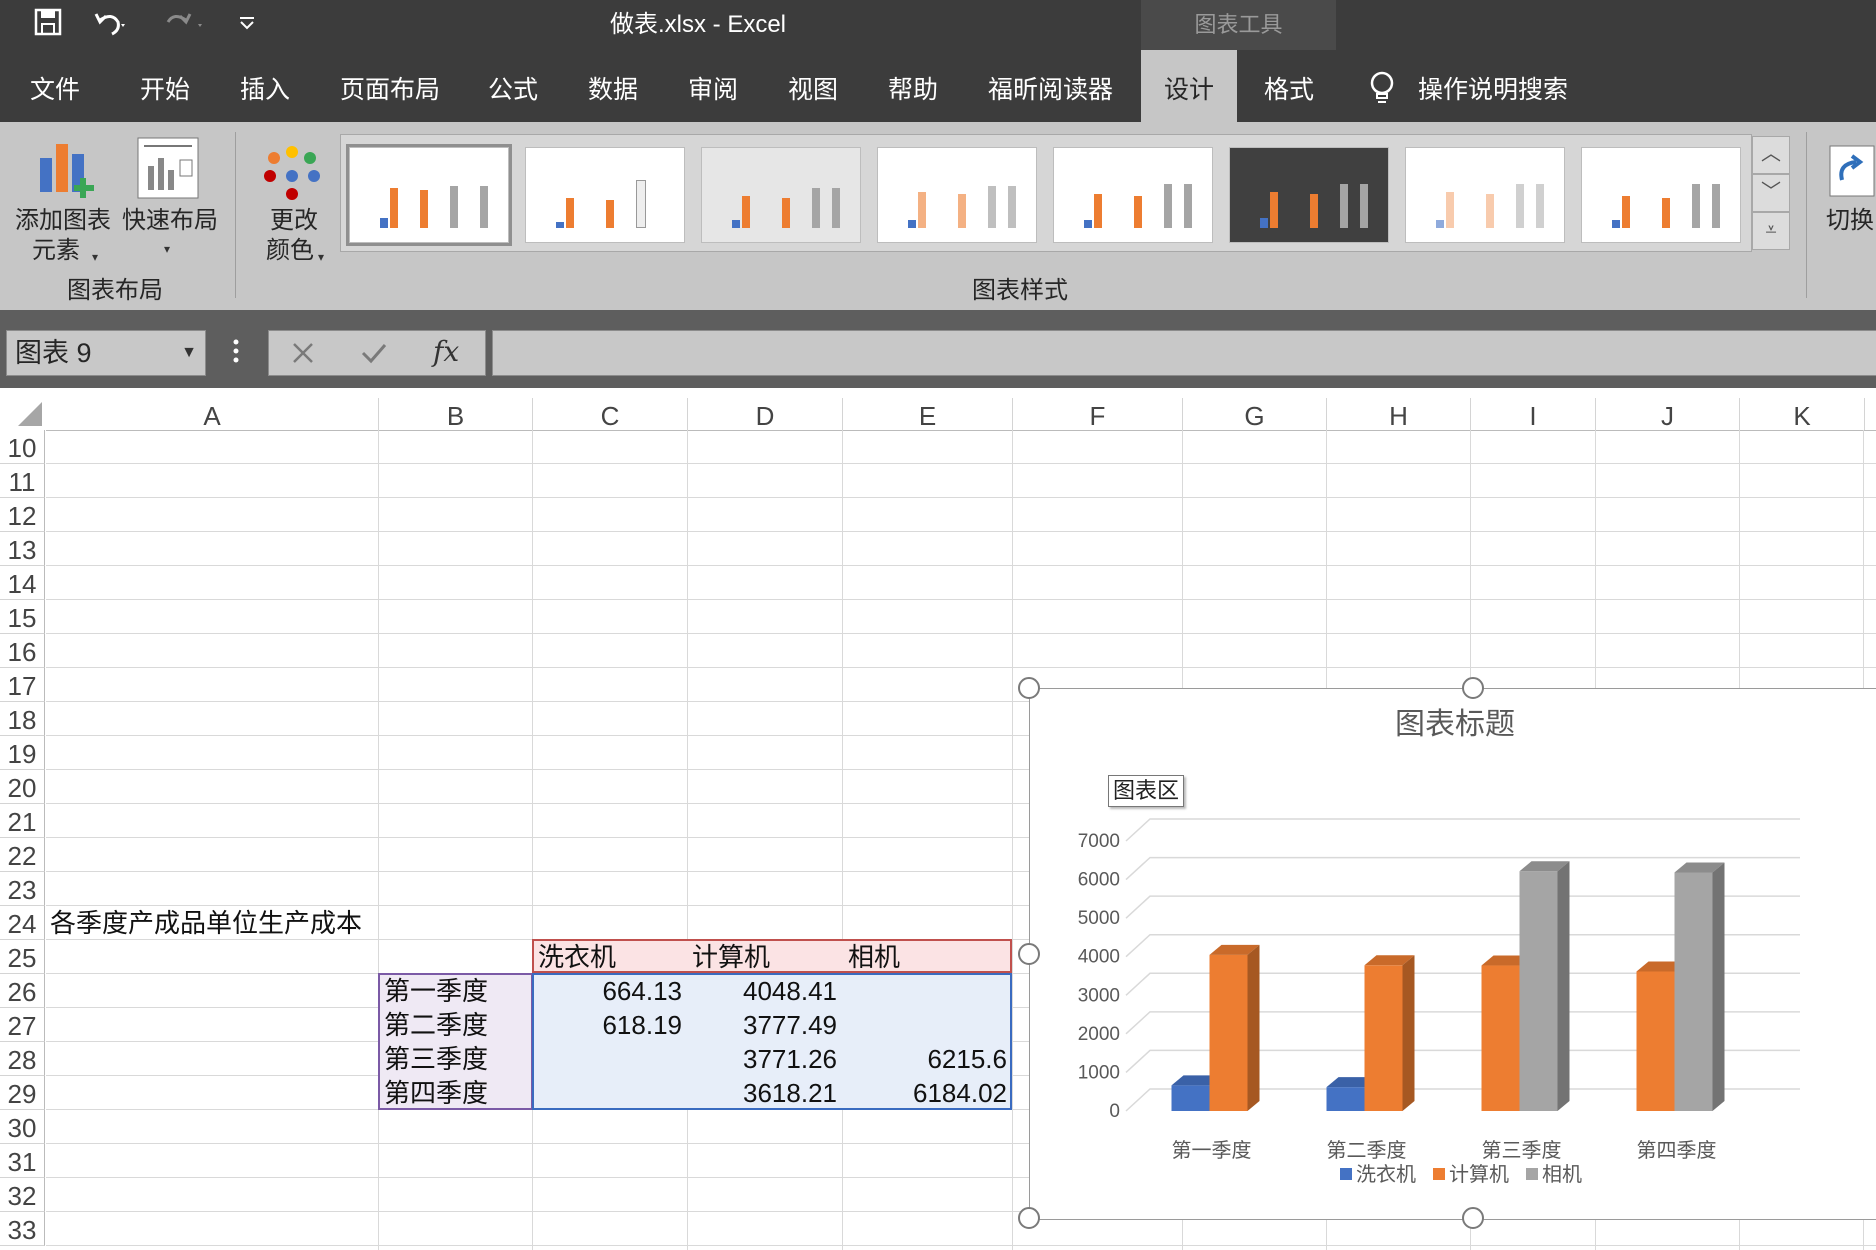  I want to click on value-cell: 6184.02, so click(960, 1093).